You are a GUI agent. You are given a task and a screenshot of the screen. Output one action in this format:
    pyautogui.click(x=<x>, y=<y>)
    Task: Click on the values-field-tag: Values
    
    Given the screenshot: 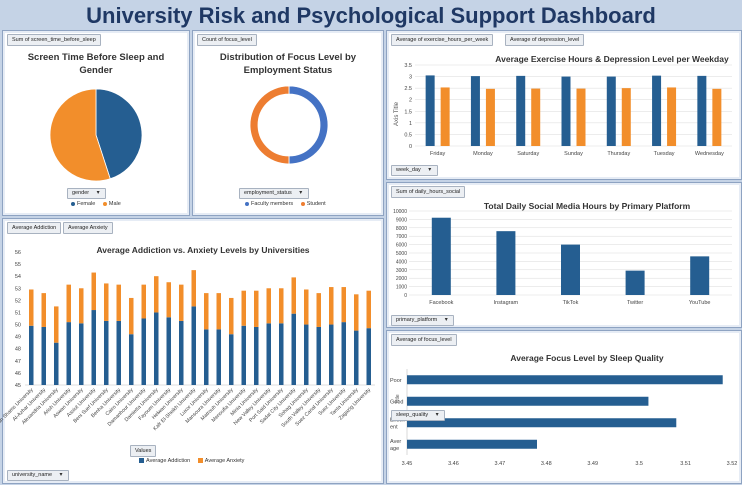 What is the action you would take?
    pyautogui.click(x=143, y=451)
    